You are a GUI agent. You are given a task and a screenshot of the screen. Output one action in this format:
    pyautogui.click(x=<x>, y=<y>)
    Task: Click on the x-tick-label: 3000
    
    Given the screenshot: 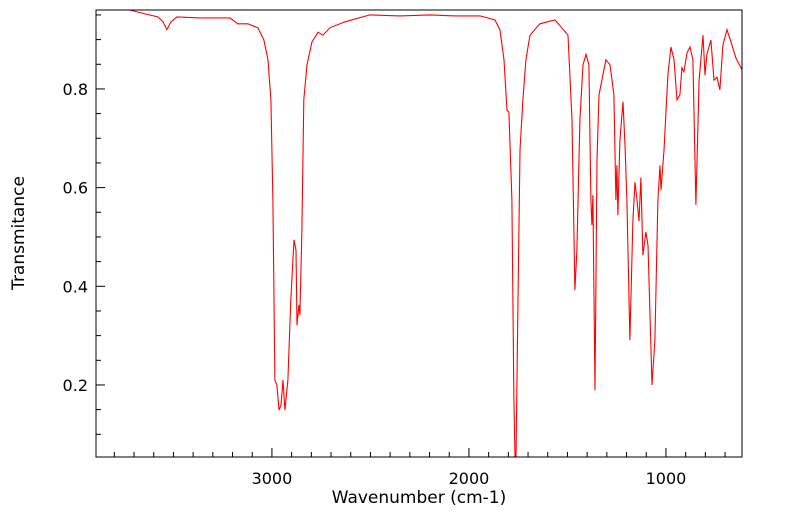 What is the action you would take?
    pyautogui.click(x=272, y=478)
    